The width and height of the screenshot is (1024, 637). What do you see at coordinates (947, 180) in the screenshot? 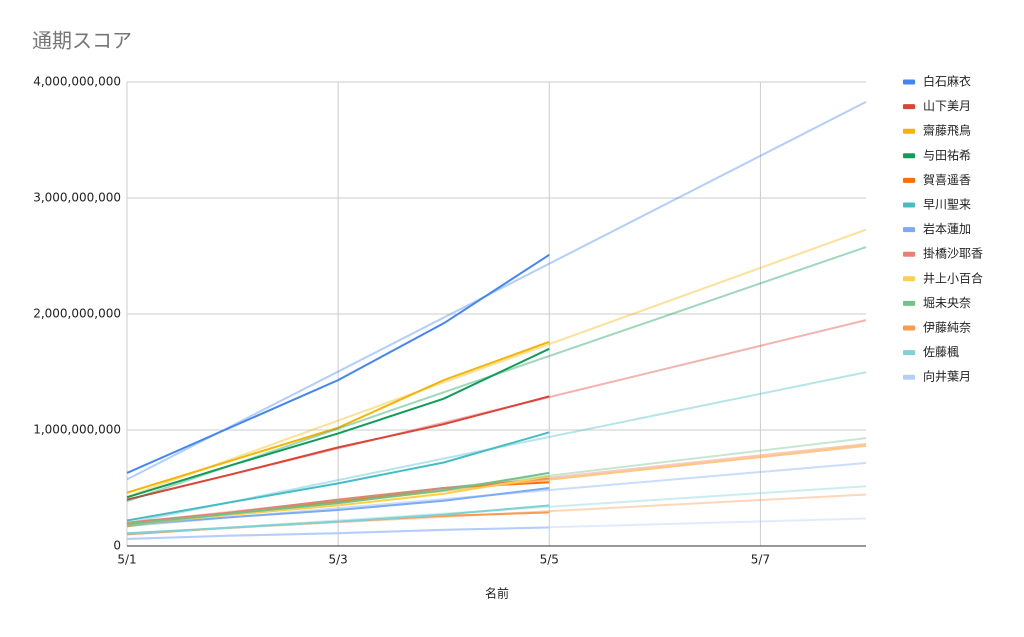
I see `legend-label: 賀喜遥香` at bounding box center [947, 180].